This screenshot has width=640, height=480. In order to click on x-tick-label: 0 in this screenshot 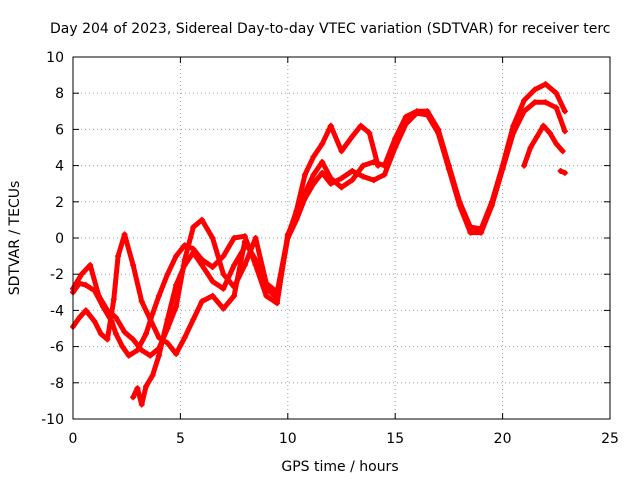, I will do `click(73, 439)`.